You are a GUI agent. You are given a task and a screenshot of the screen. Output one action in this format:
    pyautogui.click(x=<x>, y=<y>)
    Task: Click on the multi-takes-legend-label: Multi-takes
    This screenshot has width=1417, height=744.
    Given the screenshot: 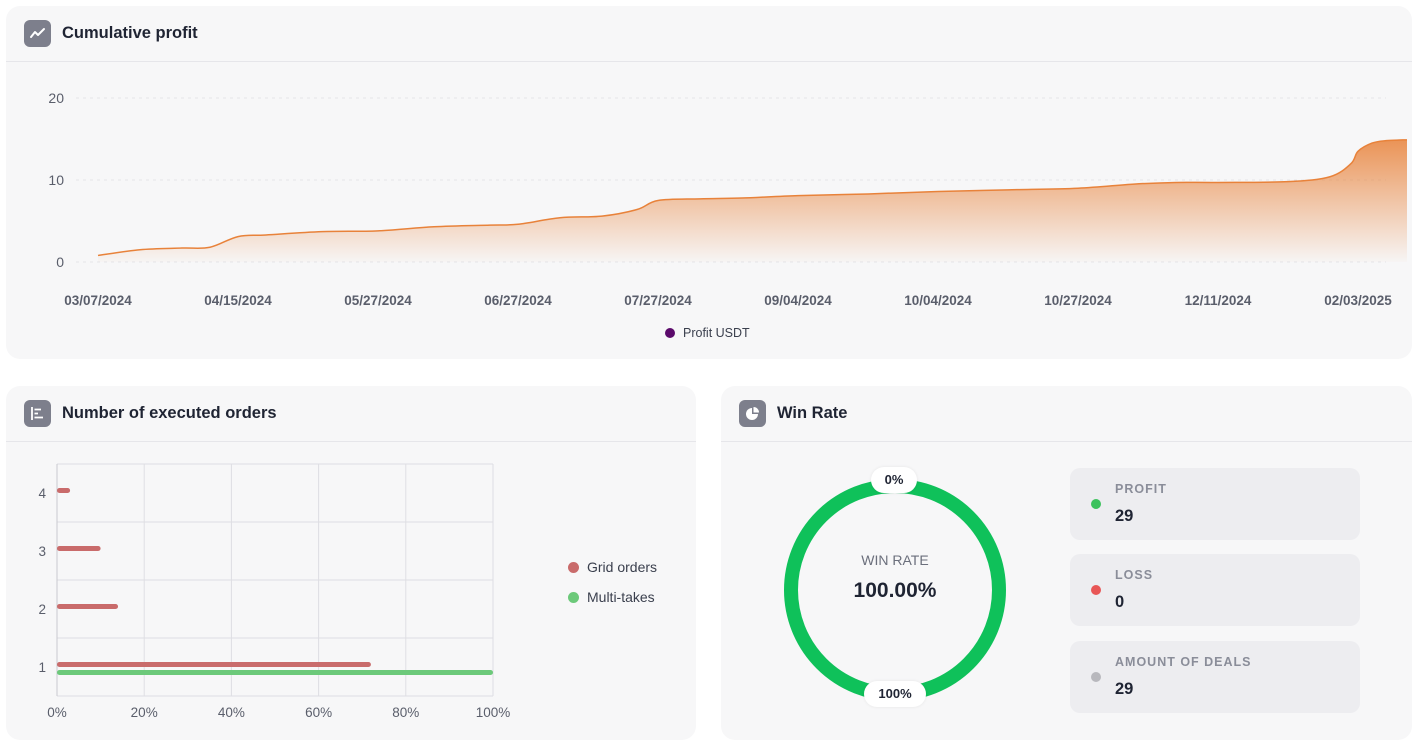 What is the action you would take?
    pyautogui.click(x=621, y=597)
    